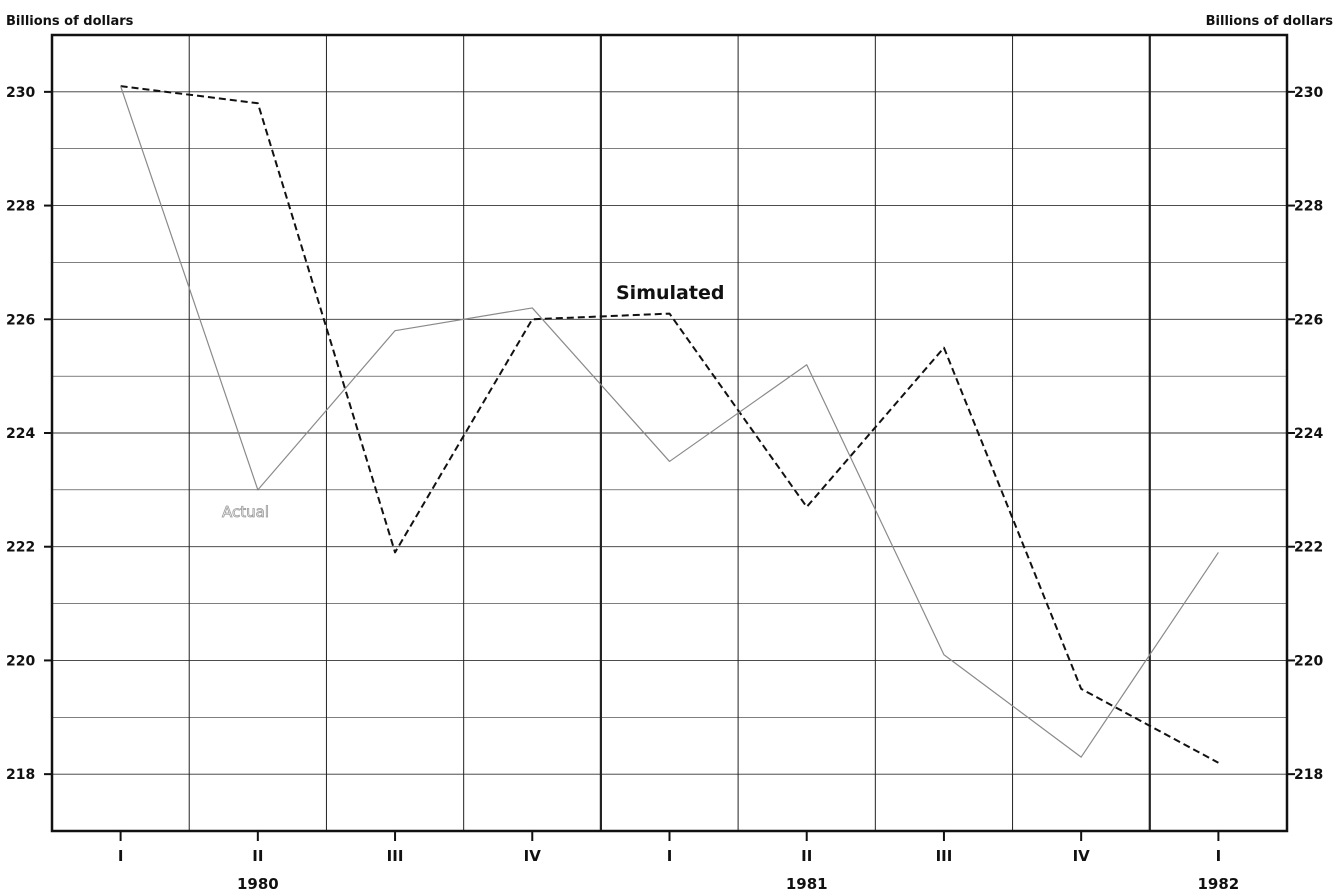 The height and width of the screenshot is (891, 1337). I want to click on y-axis-title-left: Billions of dollars, so click(70, 21).